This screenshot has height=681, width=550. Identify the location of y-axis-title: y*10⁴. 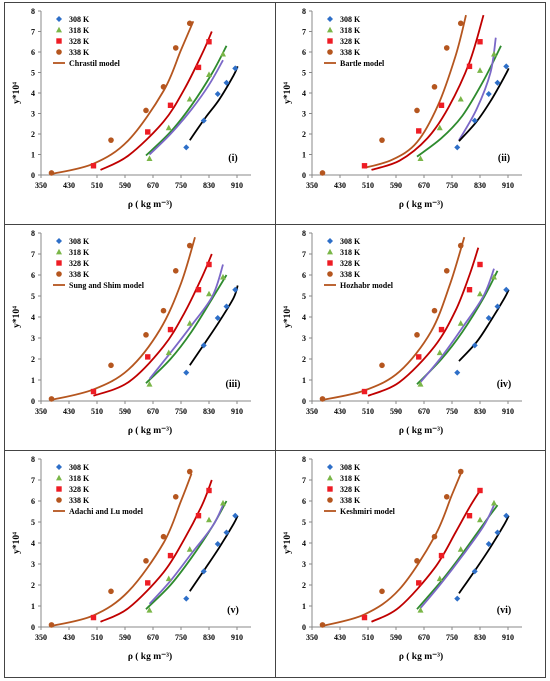
(288, 543).